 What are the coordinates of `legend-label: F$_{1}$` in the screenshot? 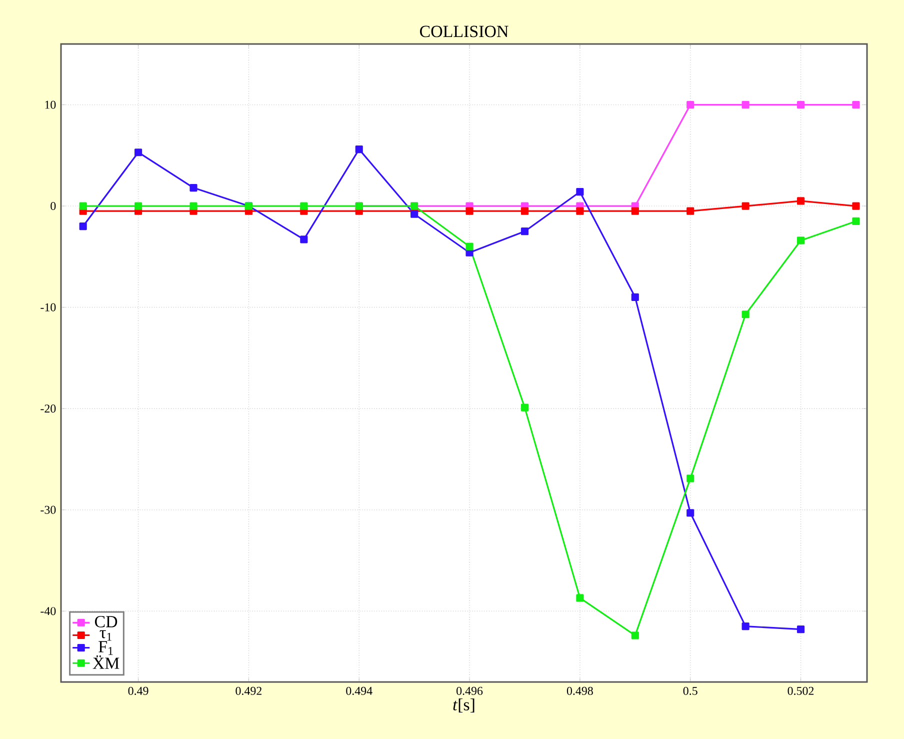 It's located at (105, 648).